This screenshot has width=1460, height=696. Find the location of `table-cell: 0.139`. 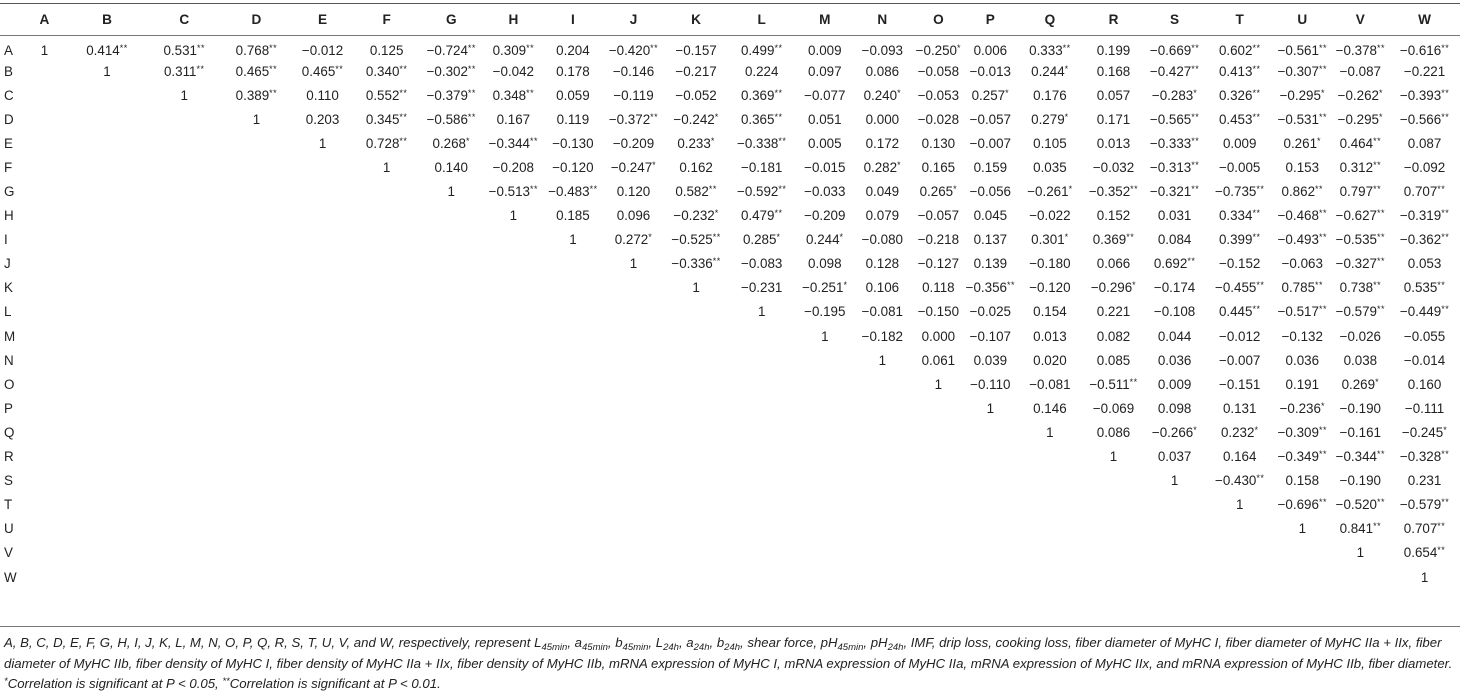

table-cell: 0.139 is located at coordinates (990, 264).